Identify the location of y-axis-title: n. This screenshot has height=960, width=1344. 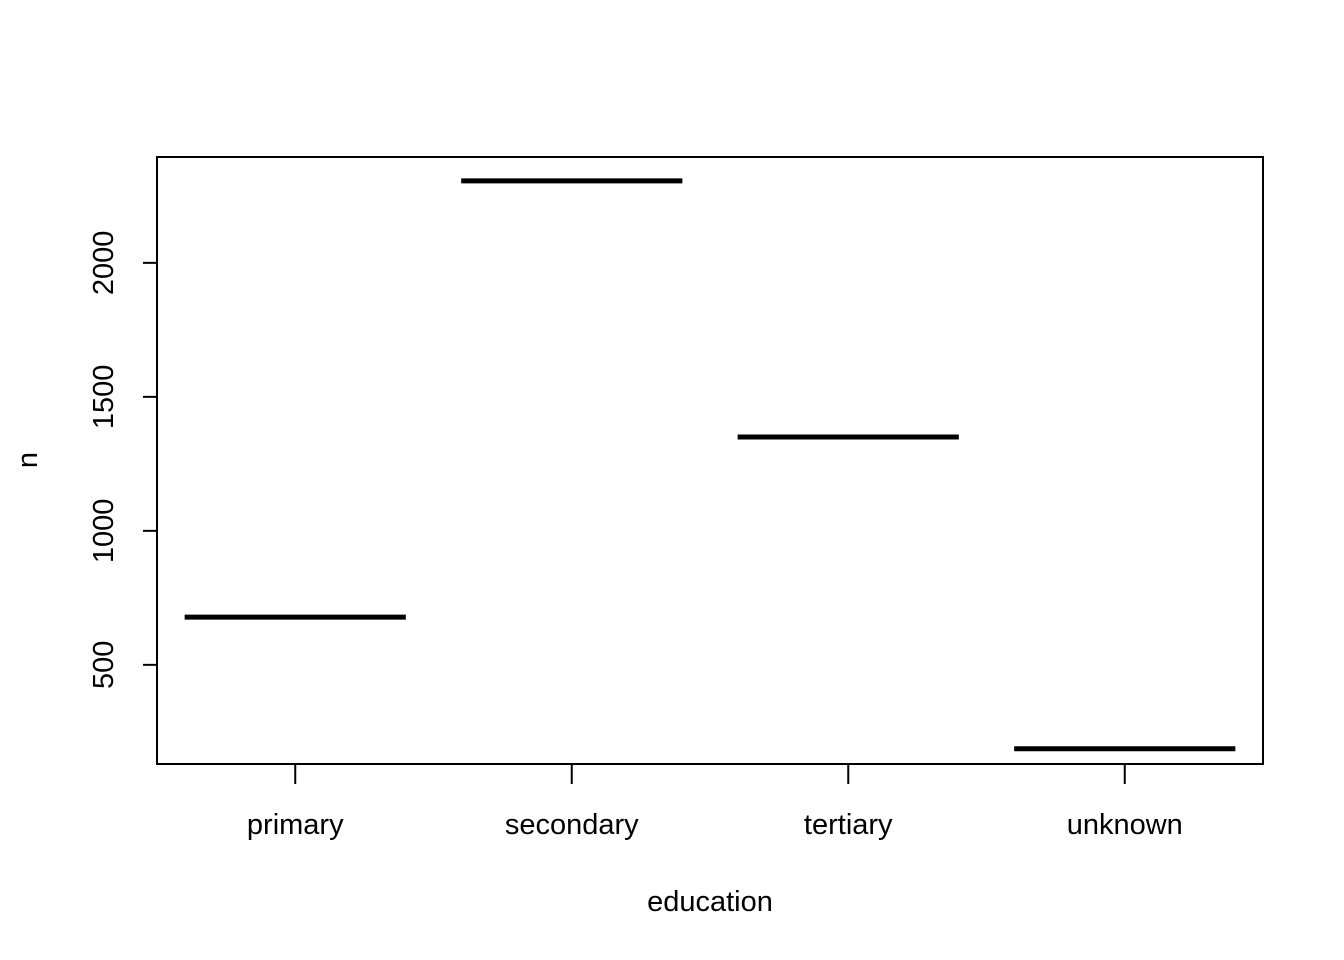
(28, 460).